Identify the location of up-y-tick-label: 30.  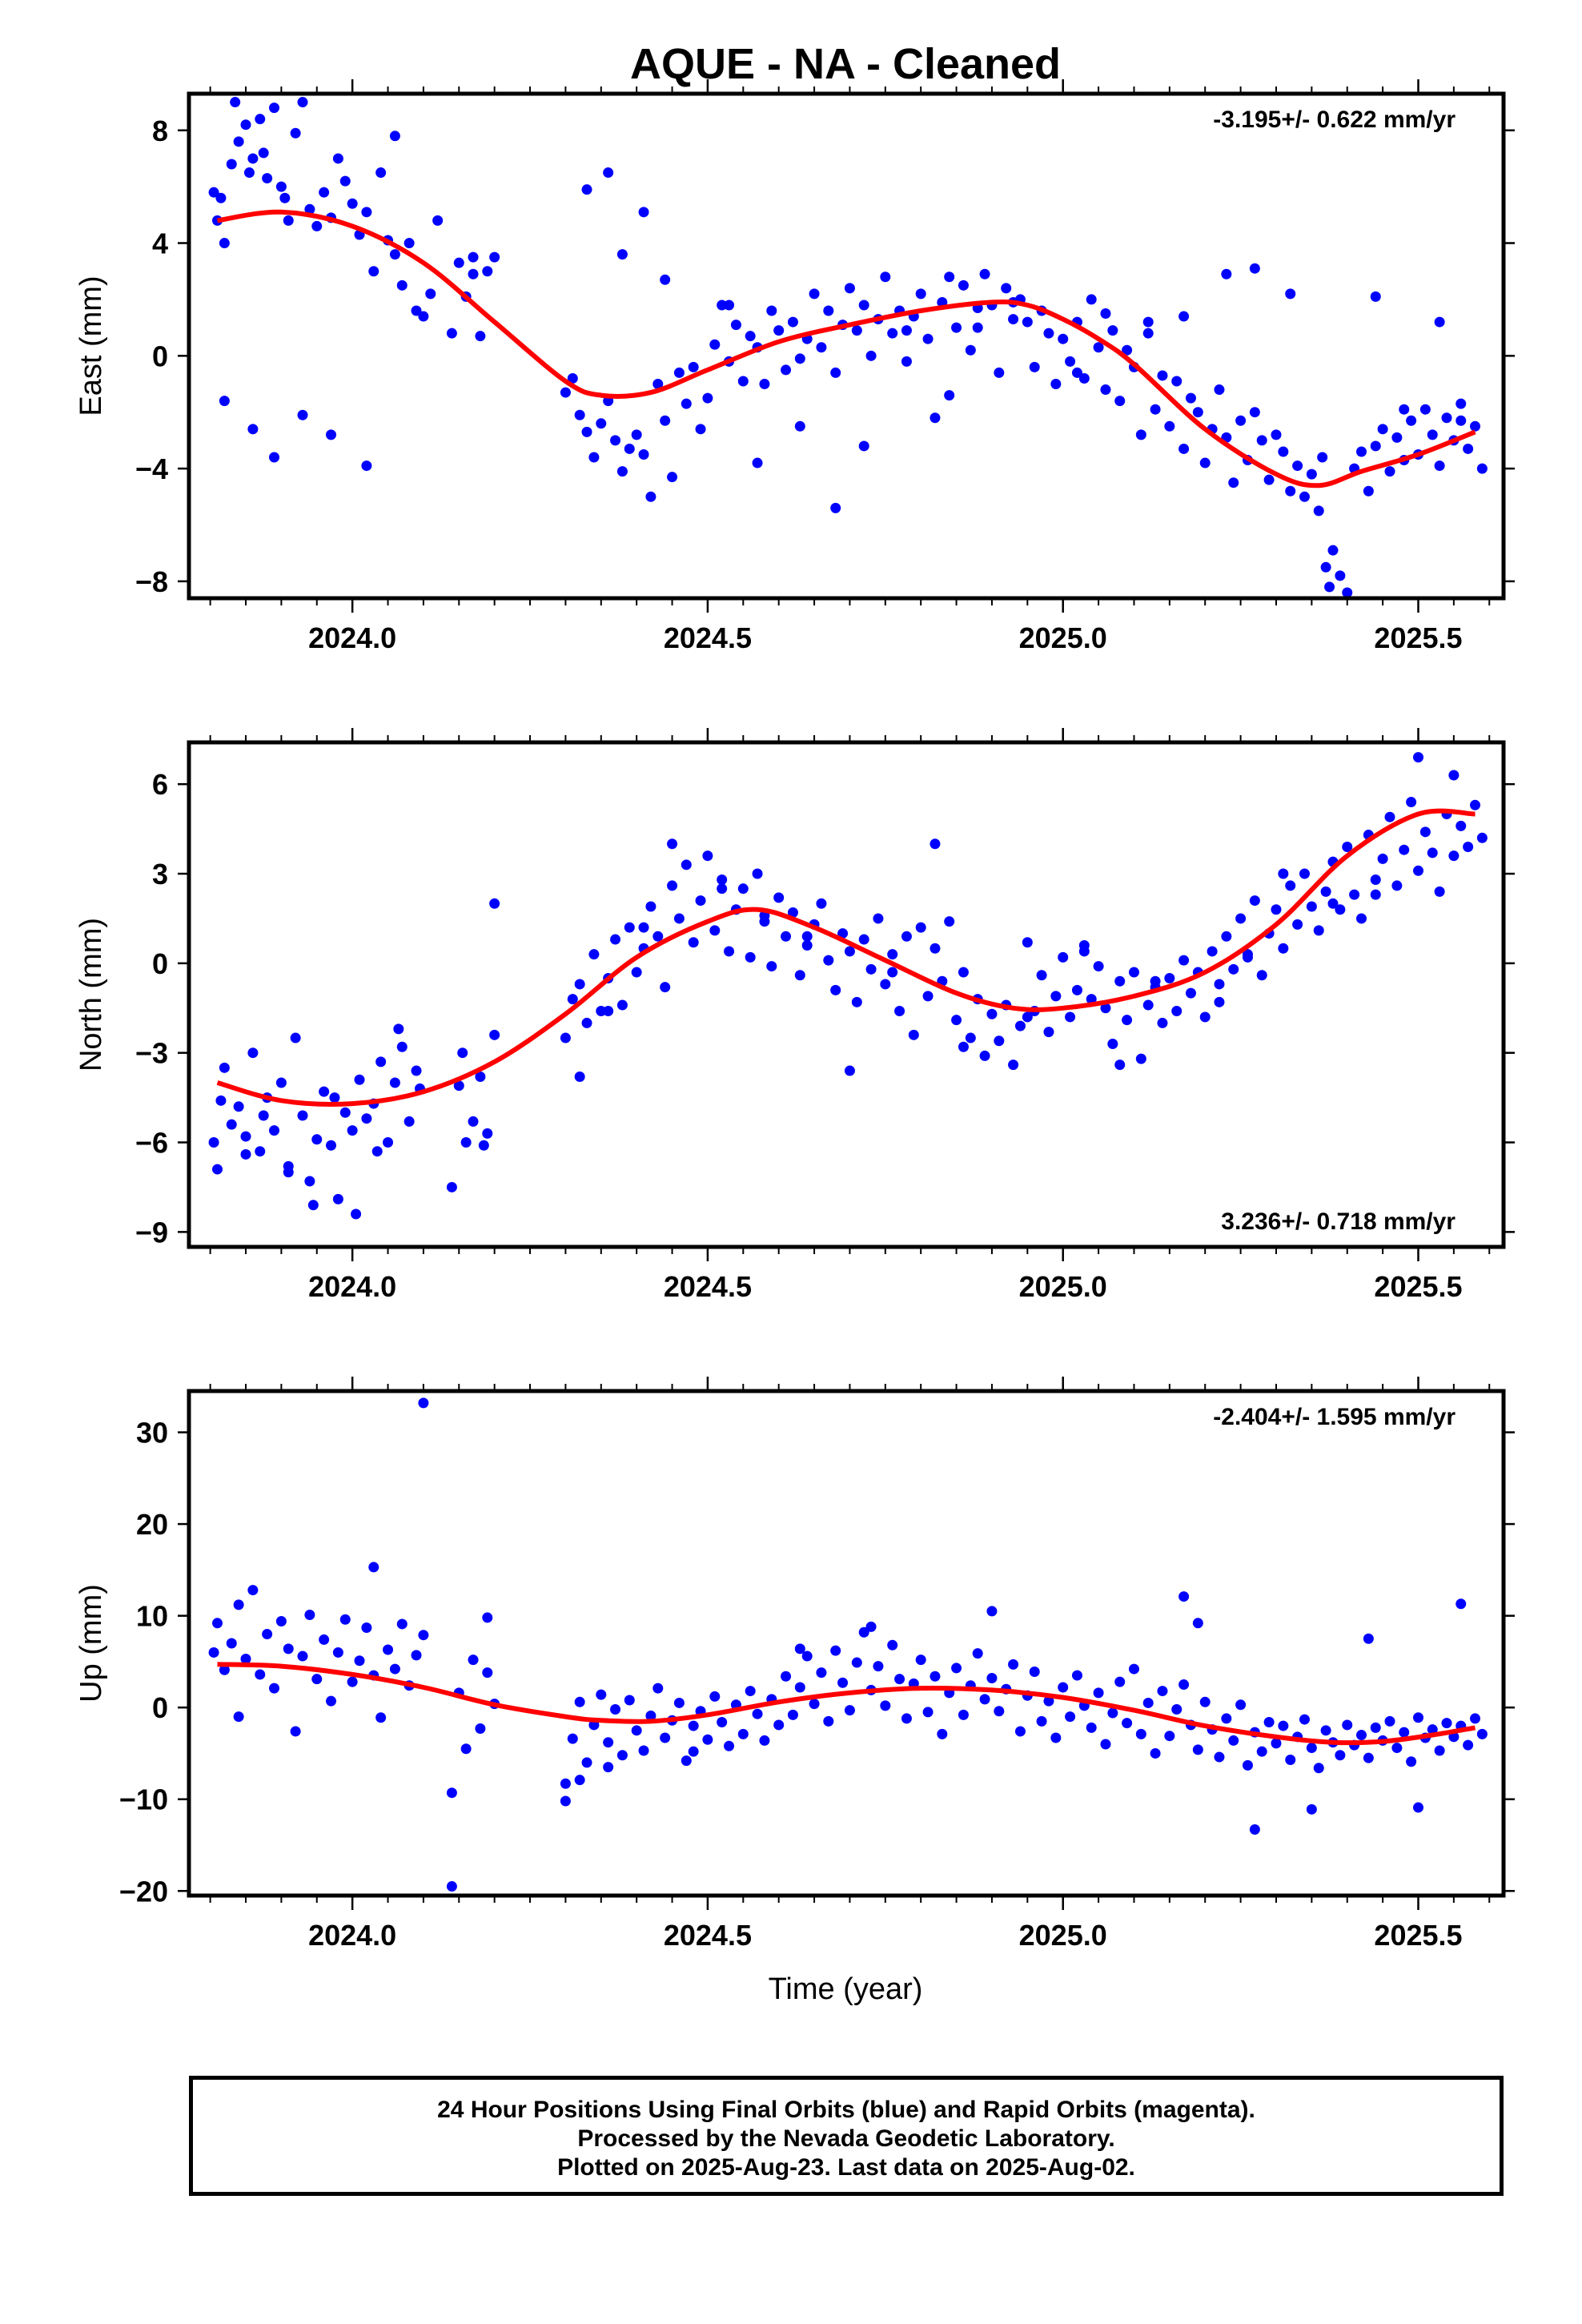
(152, 1433).